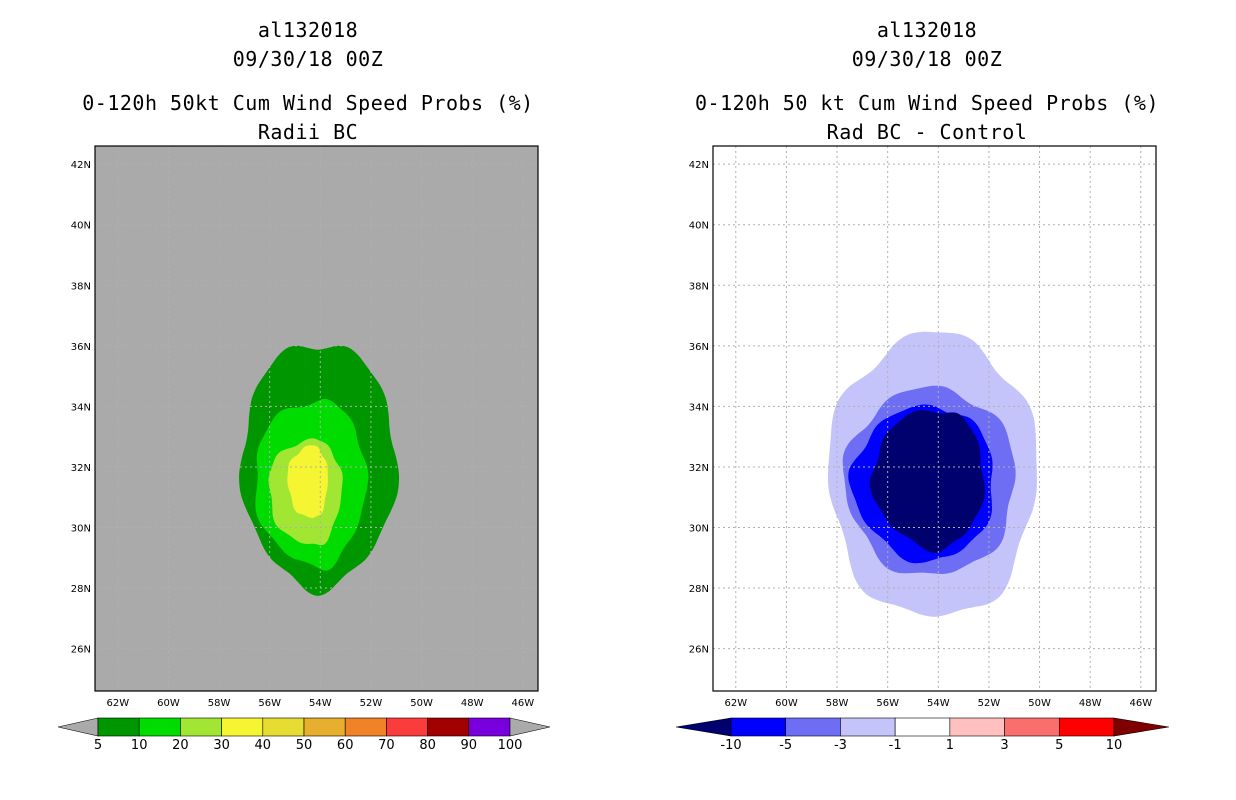 This screenshot has width=1236, height=800. What do you see at coordinates (730, 745) in the screenshot?
I see `colorbar-label: -10` at bounding box center [730, 745].